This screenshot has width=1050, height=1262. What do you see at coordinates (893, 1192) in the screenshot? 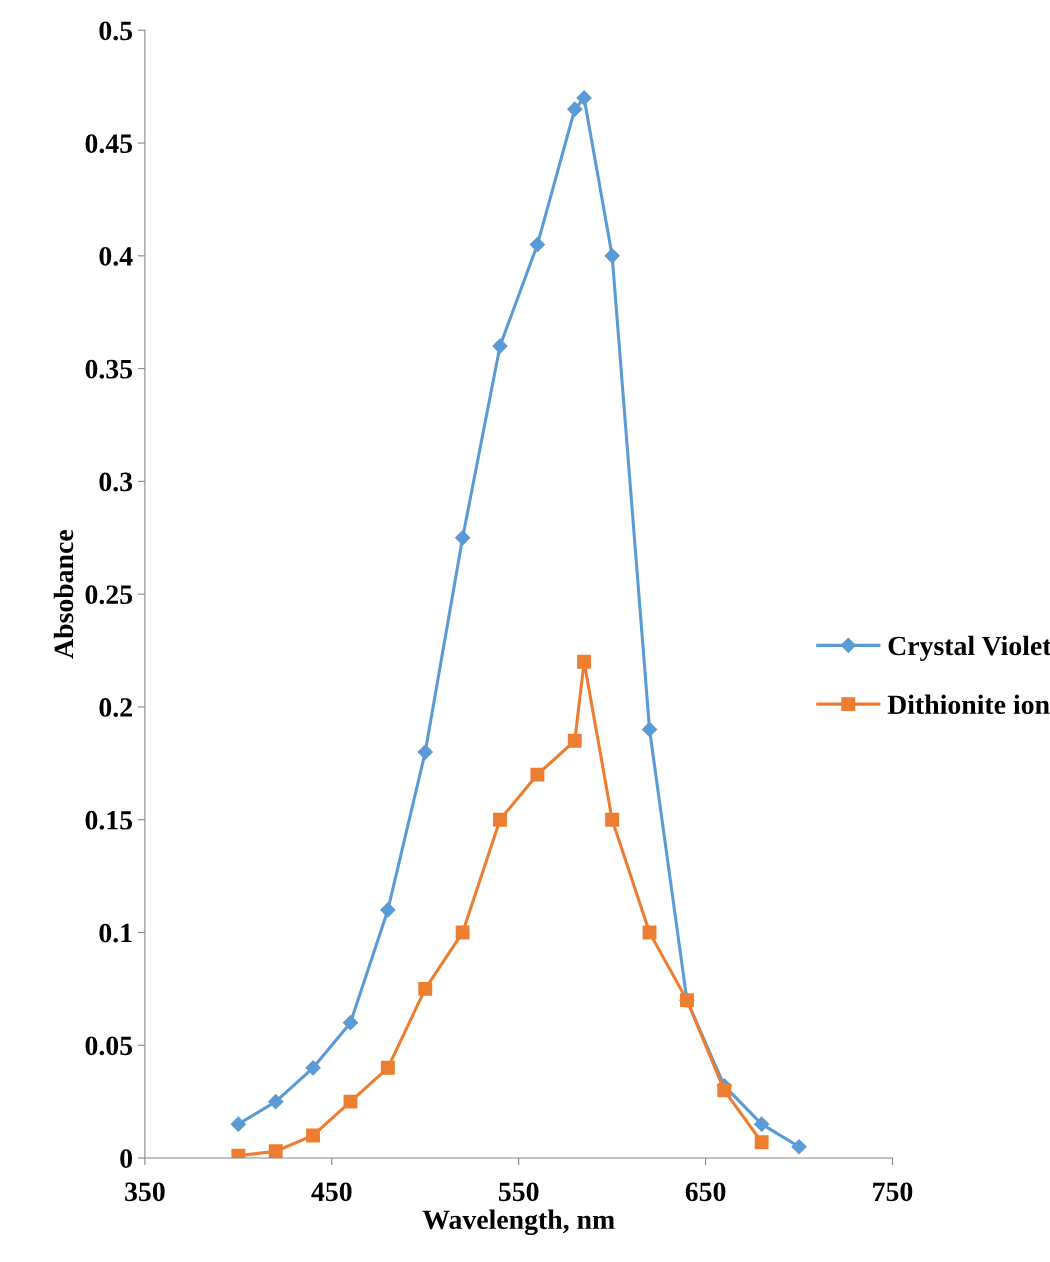
I see `x-tick-label: 750` at bounding box center [893, 1192].